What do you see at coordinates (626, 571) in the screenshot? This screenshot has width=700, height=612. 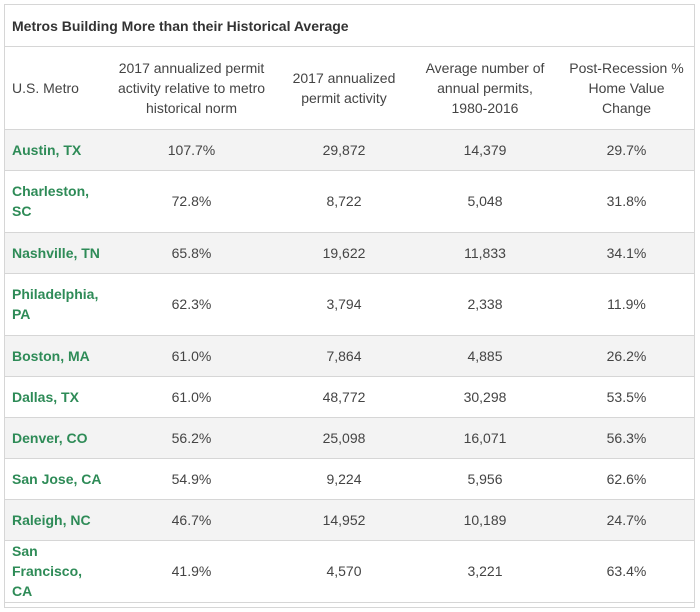 I see `home-value-cell: 63.4%` at bounding box center [626, 571].